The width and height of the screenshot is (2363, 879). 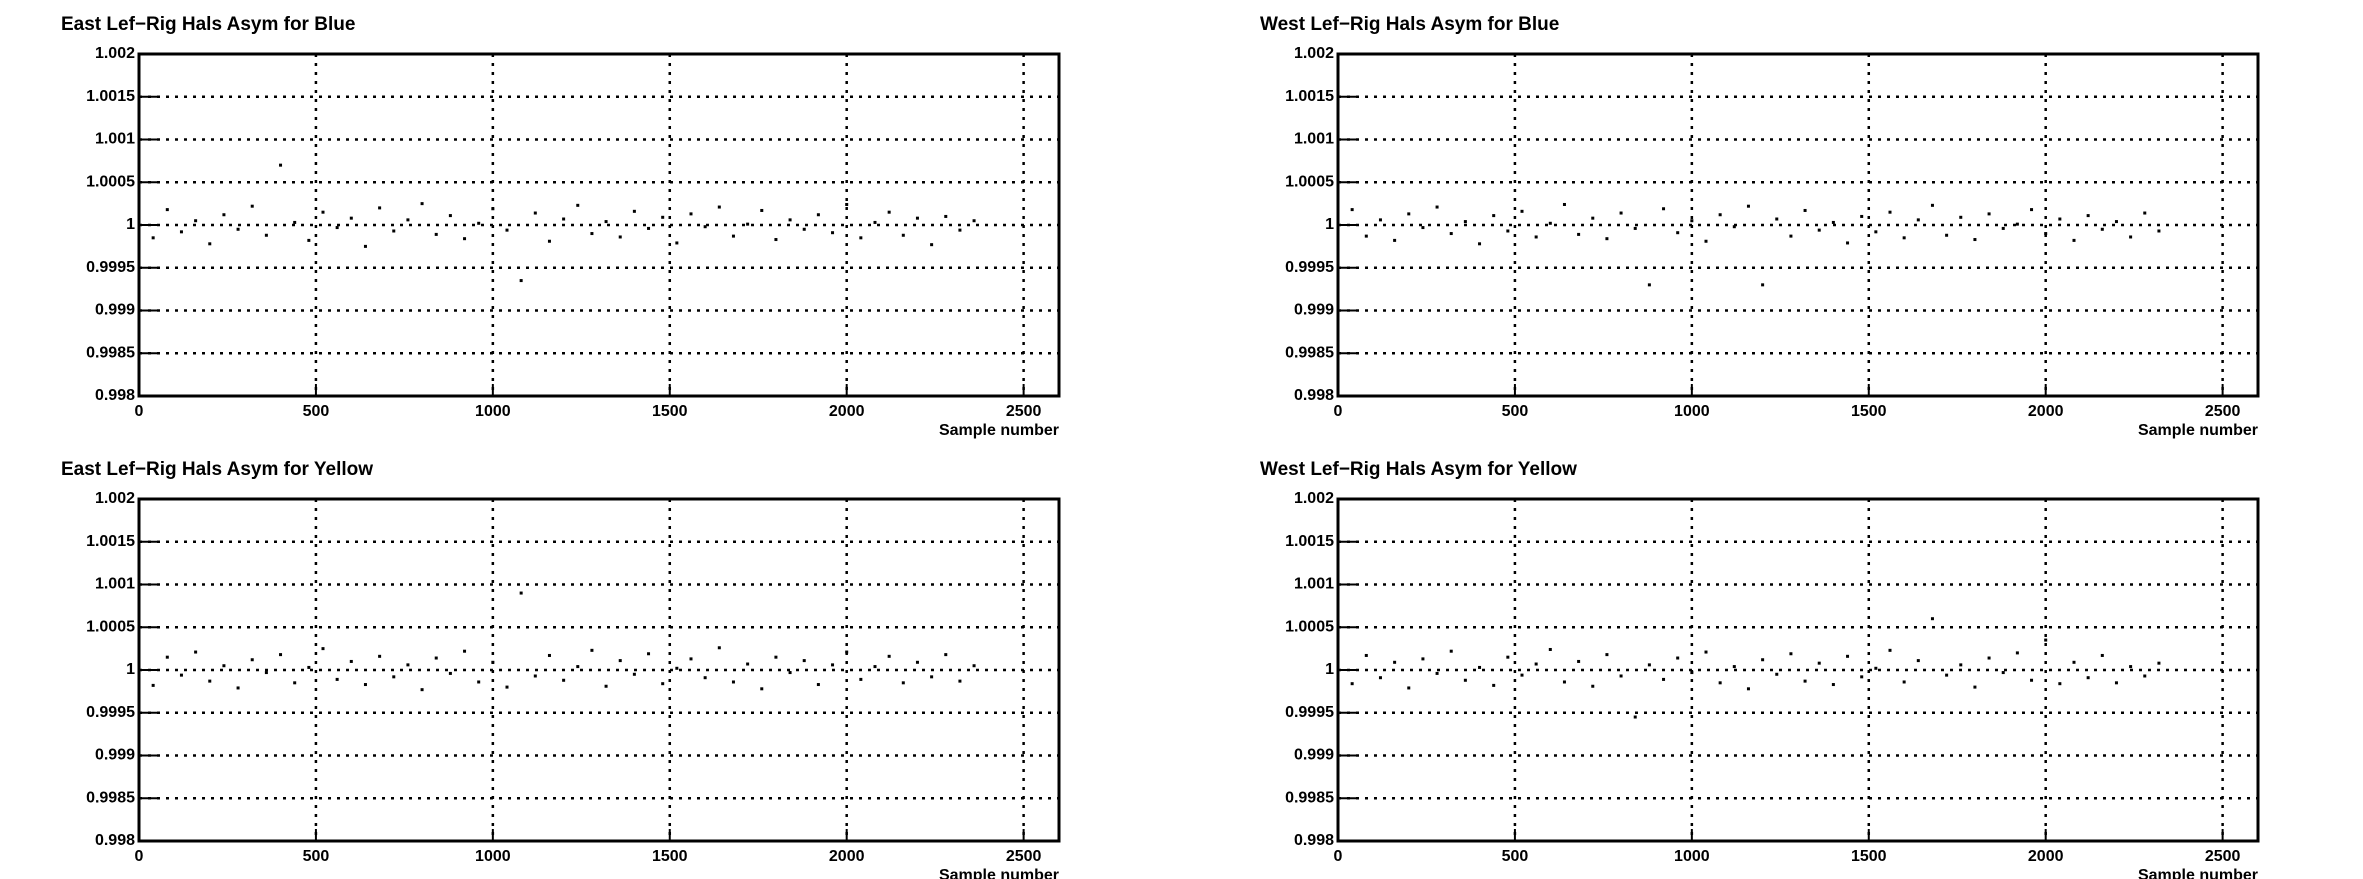 I want to click on x-tick-label: 0, so click(x=1338, y=856).